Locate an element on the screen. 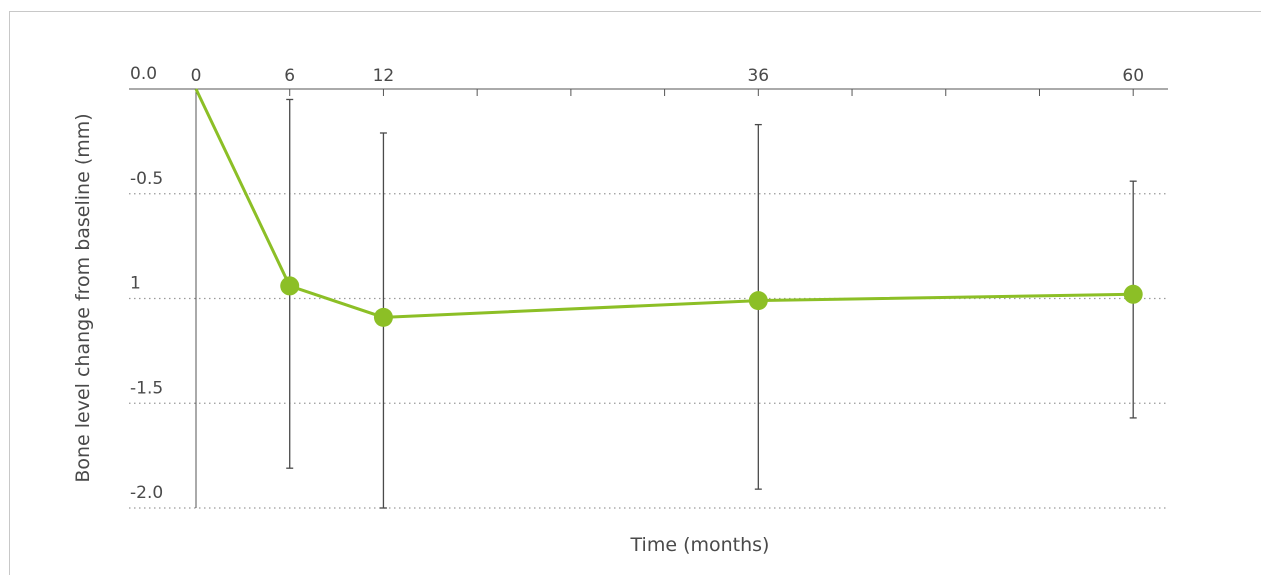 This screenshot has height=575, width=1261. y-ticks: 0.0 -0.5 1 -1.5 -2.0 is located at coordinates (146, 283).